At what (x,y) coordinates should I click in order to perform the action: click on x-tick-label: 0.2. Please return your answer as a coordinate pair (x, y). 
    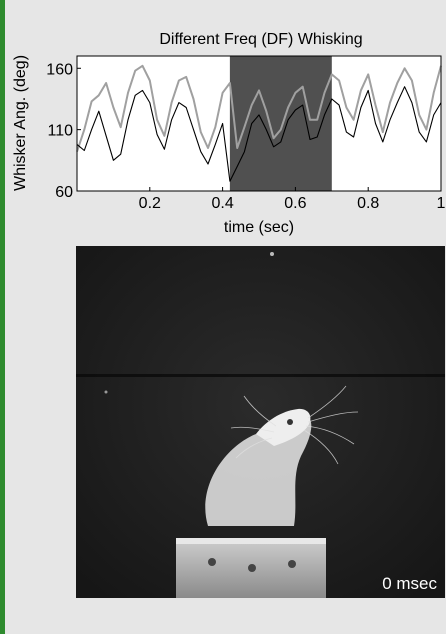
    Looking at the image, I should click on (150, 203).